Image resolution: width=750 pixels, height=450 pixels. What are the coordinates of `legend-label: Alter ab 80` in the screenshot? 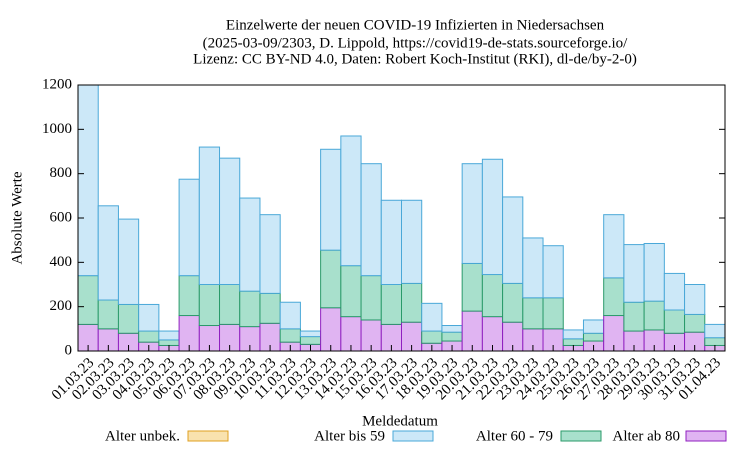 It's located at (646, 436).